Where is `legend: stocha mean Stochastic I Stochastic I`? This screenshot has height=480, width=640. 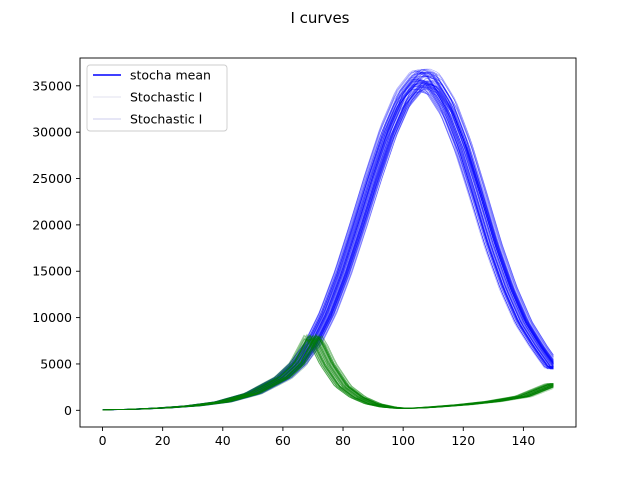 legend: stocha mean Stochastic I Stochastic I is located at coordinates (157, 98).